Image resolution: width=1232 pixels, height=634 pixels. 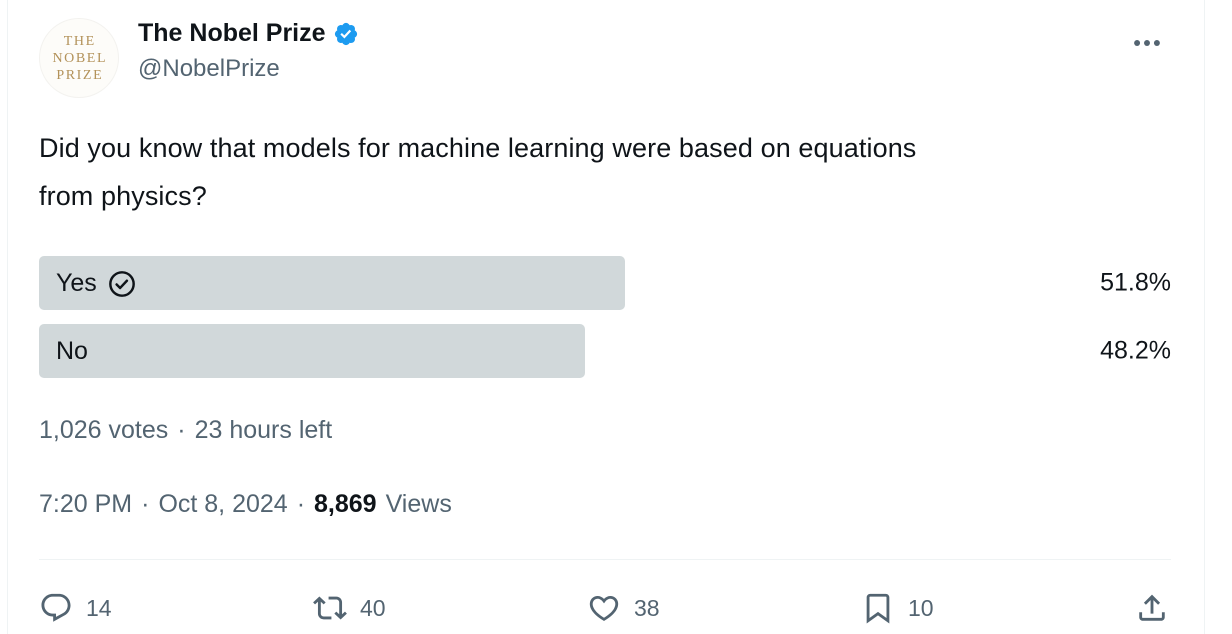 What do you see at coordinates (605, 430) in the screenshot?
I see `poll-meta: 1,026 votes · 23 hours left` at bounding box center [605, 430].